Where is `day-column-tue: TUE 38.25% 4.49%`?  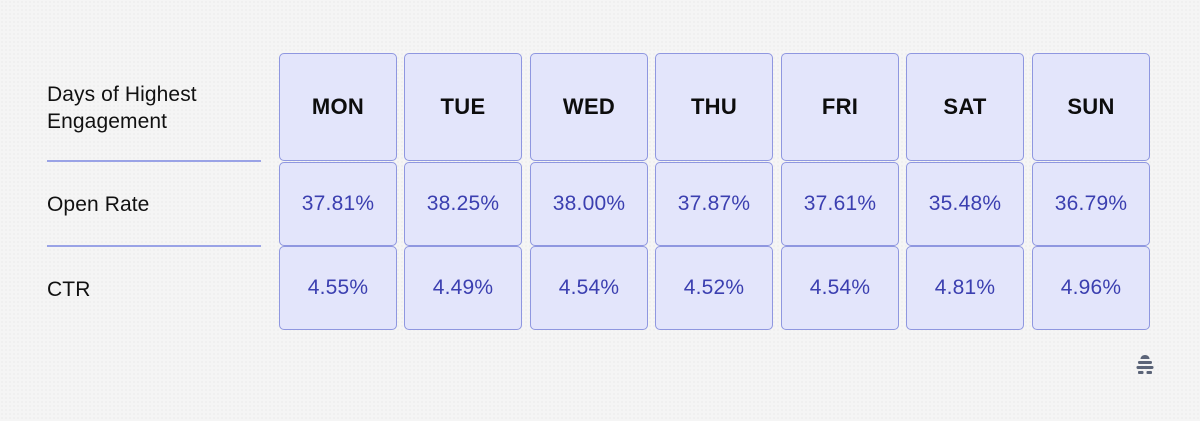 day-column-tue: TUE 38.25% 4.49% is located at coordinates (463, 191).